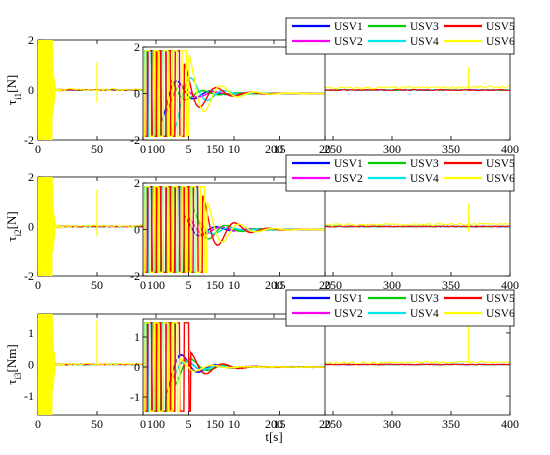 This screenshot has height=455, width=550. Describe the element at coordinates (13, 364) in the screenshot. I see `y-axis-label: τi3[Nm]` at that location.